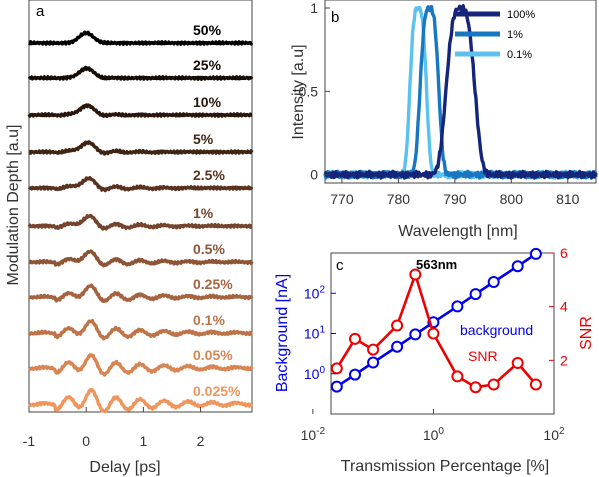  I want to click on panel-a-letter: a, so click(40, 11).